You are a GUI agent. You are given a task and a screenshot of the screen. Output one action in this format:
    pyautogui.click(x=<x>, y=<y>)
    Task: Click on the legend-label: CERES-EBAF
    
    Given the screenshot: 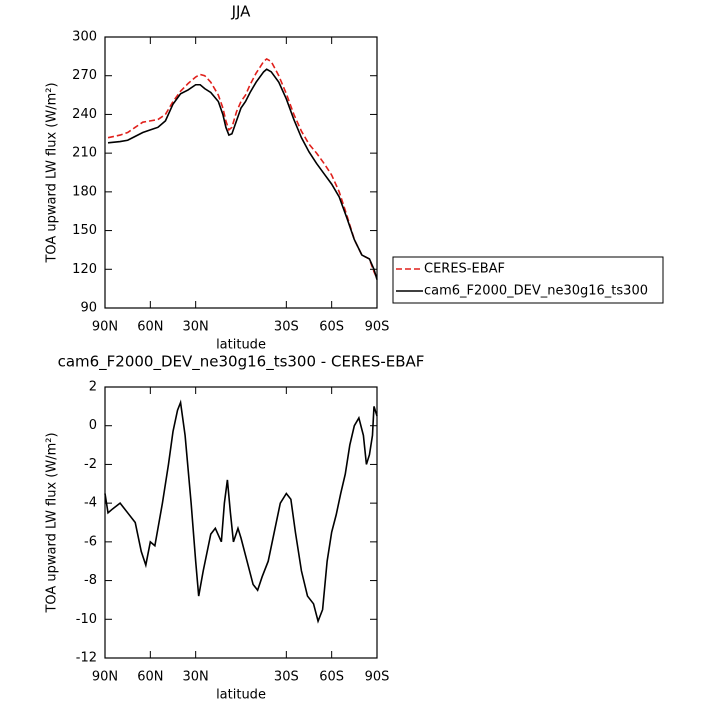 What is the action you would take?
    pyautogui.click(x=464, y=269)
    